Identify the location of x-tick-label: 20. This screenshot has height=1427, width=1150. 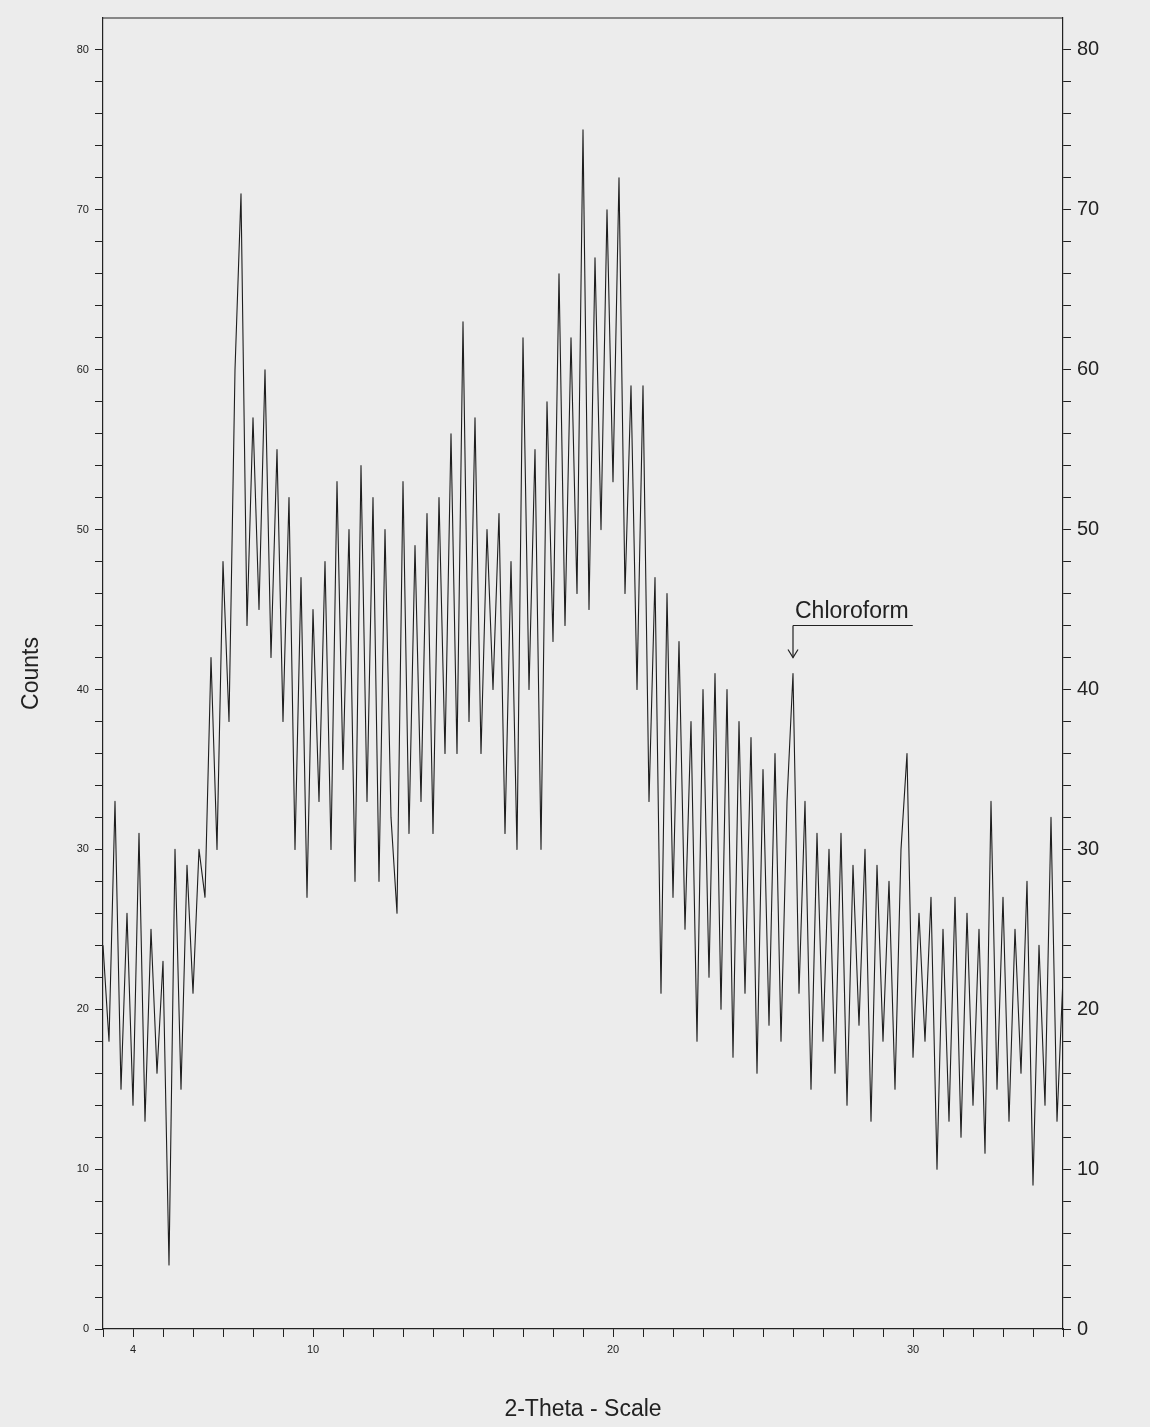
(613, 1348).